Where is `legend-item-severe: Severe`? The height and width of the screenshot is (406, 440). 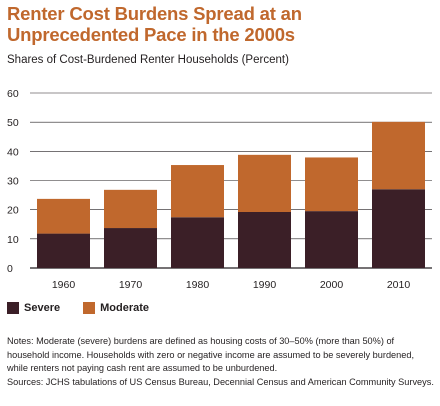
legend-item-severe: Severe is located at coordinates (33, 308).